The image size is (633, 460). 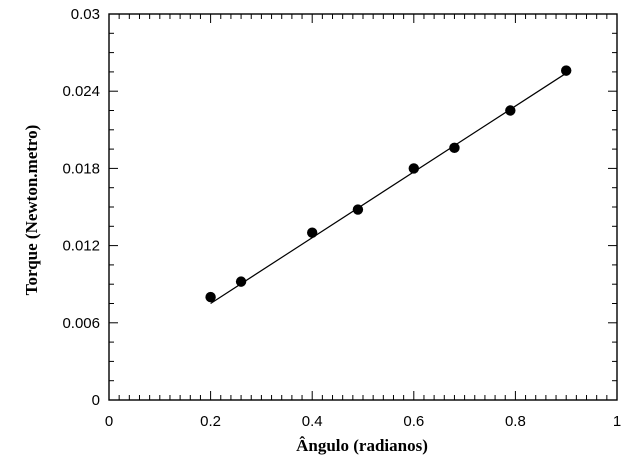 I want to click on x-tick-label: 0.4, so click(x=312, y=421).